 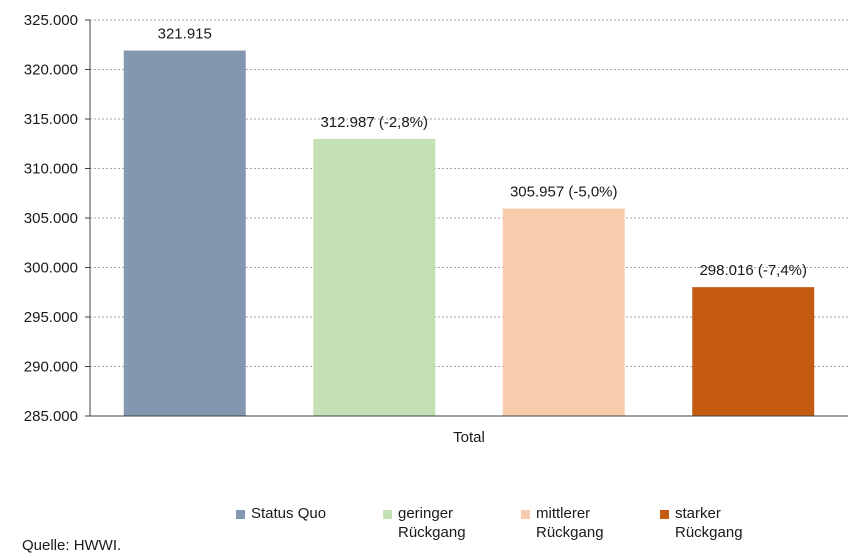 What do you see at coordinates (570, 523) in the screenshot?
I see `legend-label: mittlerer Rückgang` at bounding box center [570, 523].